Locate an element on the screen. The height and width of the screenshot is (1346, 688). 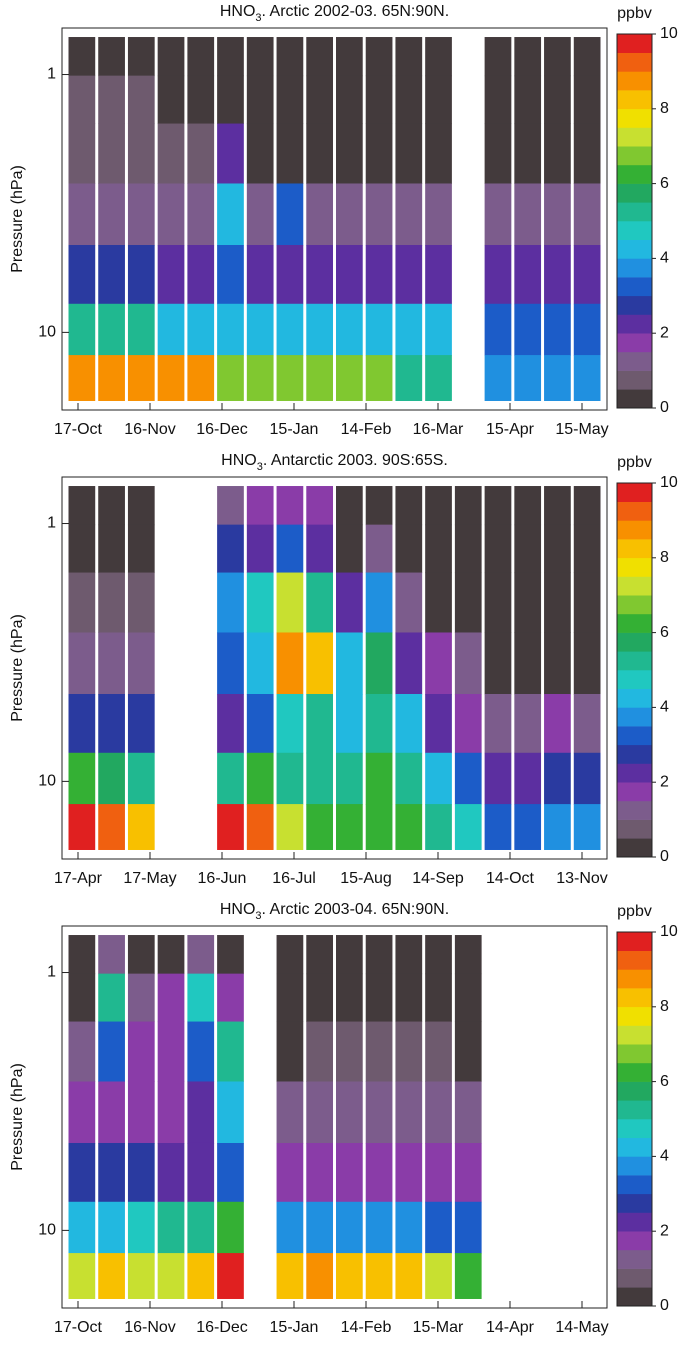
chart-title: HNO3. Arctic 2002-03. 65N:90N. is located at coordinates (334, 13).